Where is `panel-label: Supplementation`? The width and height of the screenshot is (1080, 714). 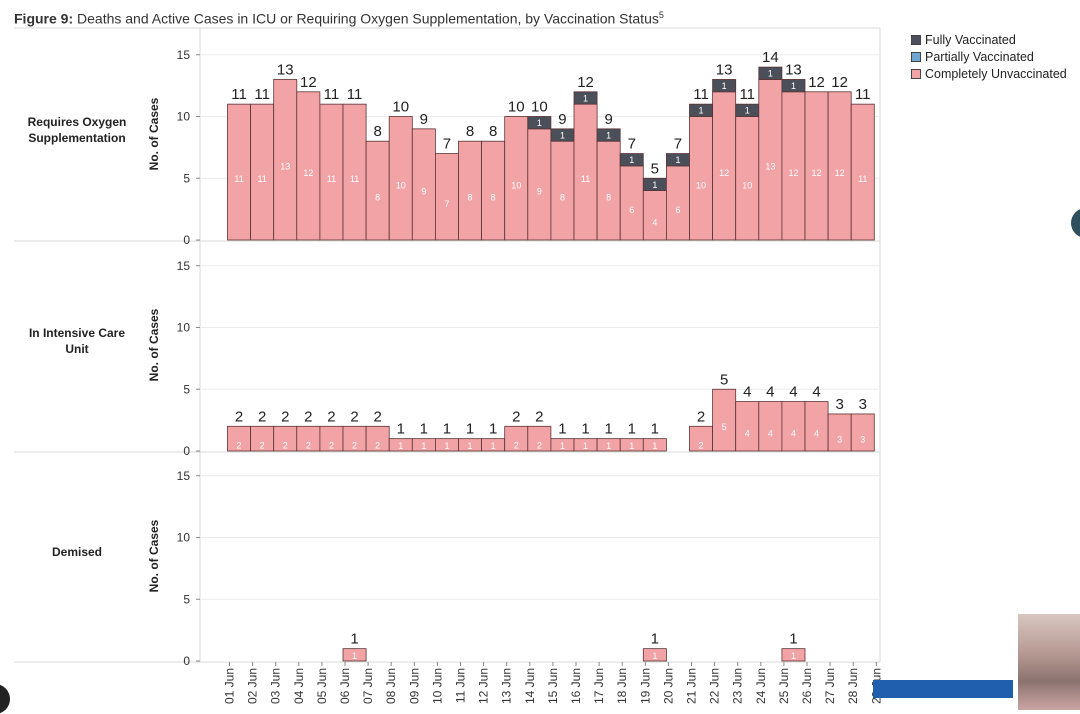
panel-label: Supplementation is located at coordinates (76, 138).